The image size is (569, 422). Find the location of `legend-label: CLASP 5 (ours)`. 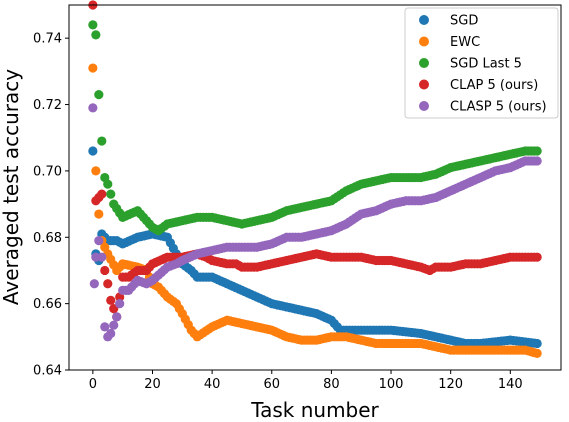

legend-label: CLASP 5 (ours) is located at coordinates (498, 107).